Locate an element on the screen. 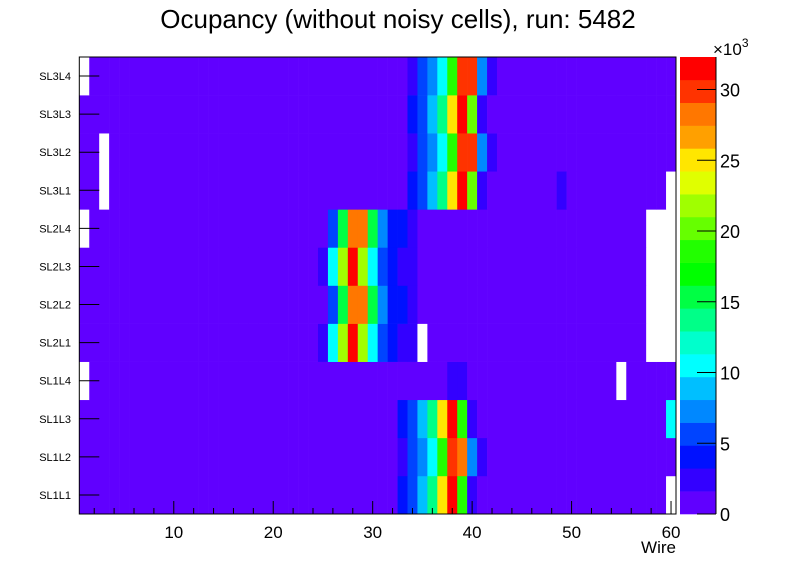 The image size is (796, 572). z-tick-label: 5 is located at coordinates (725, 444).